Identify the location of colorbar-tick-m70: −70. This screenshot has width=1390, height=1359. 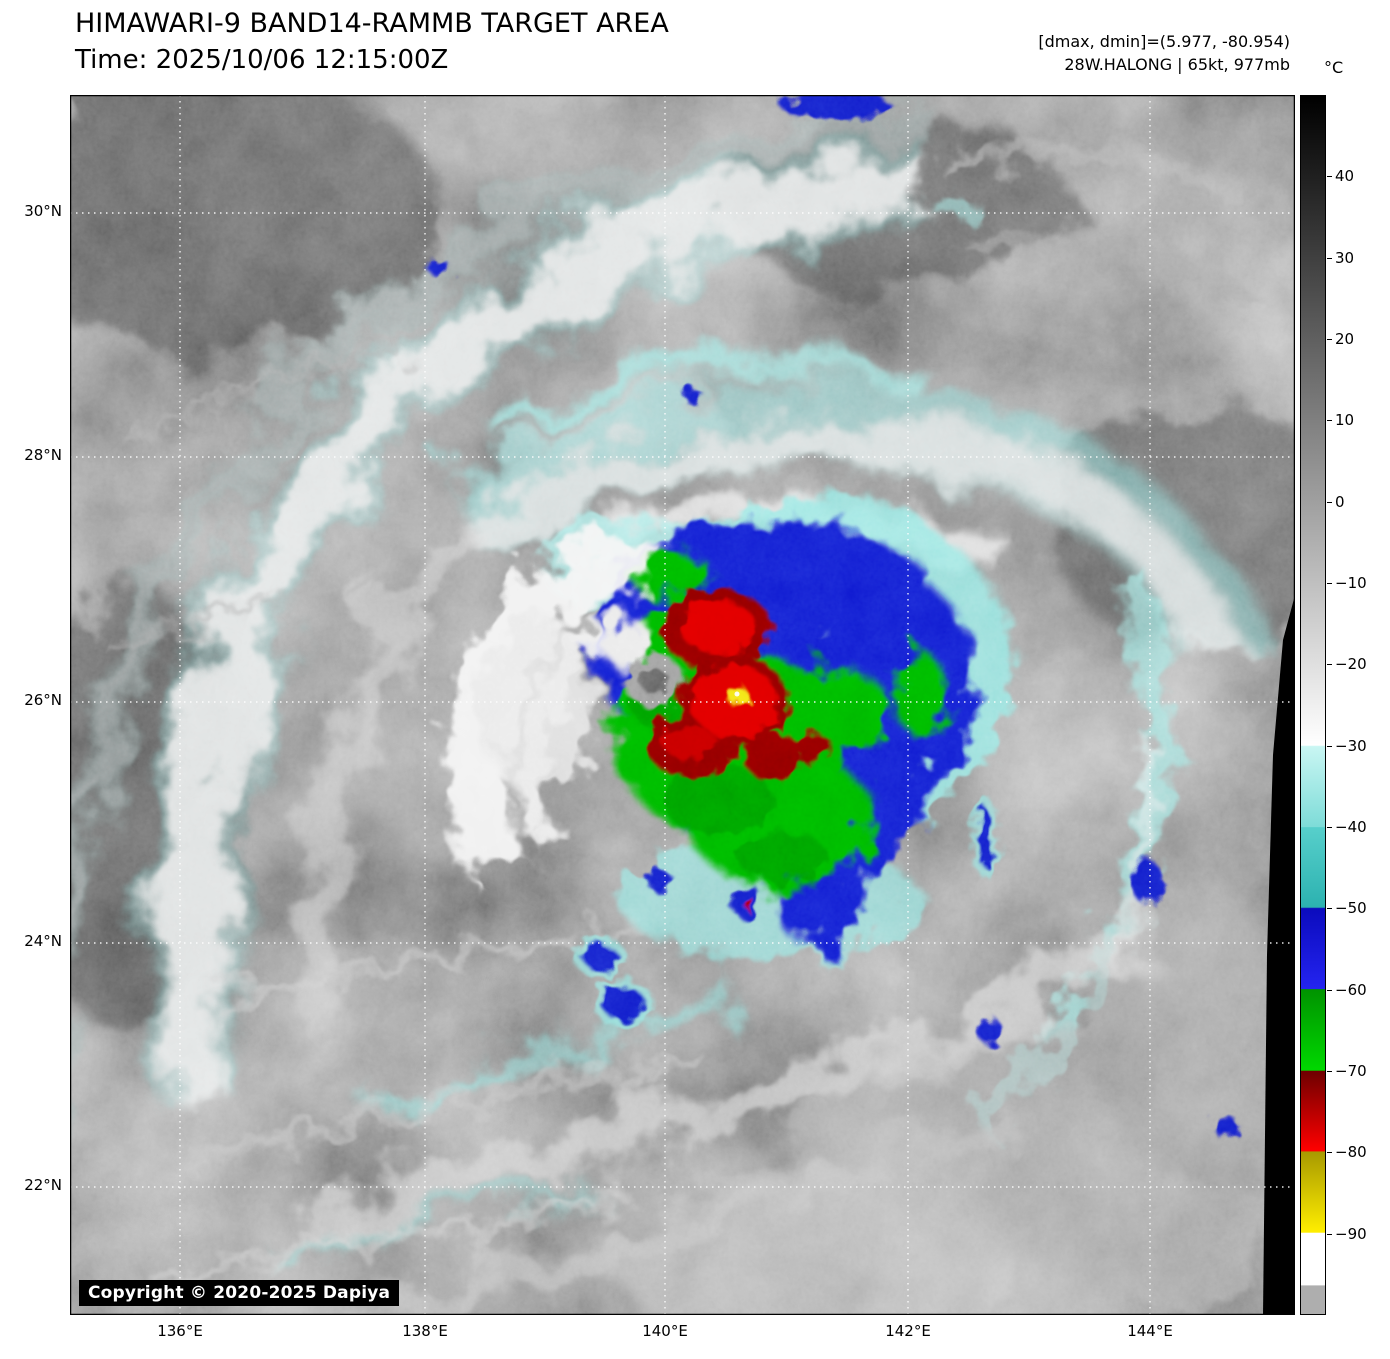
(1351, 1071).